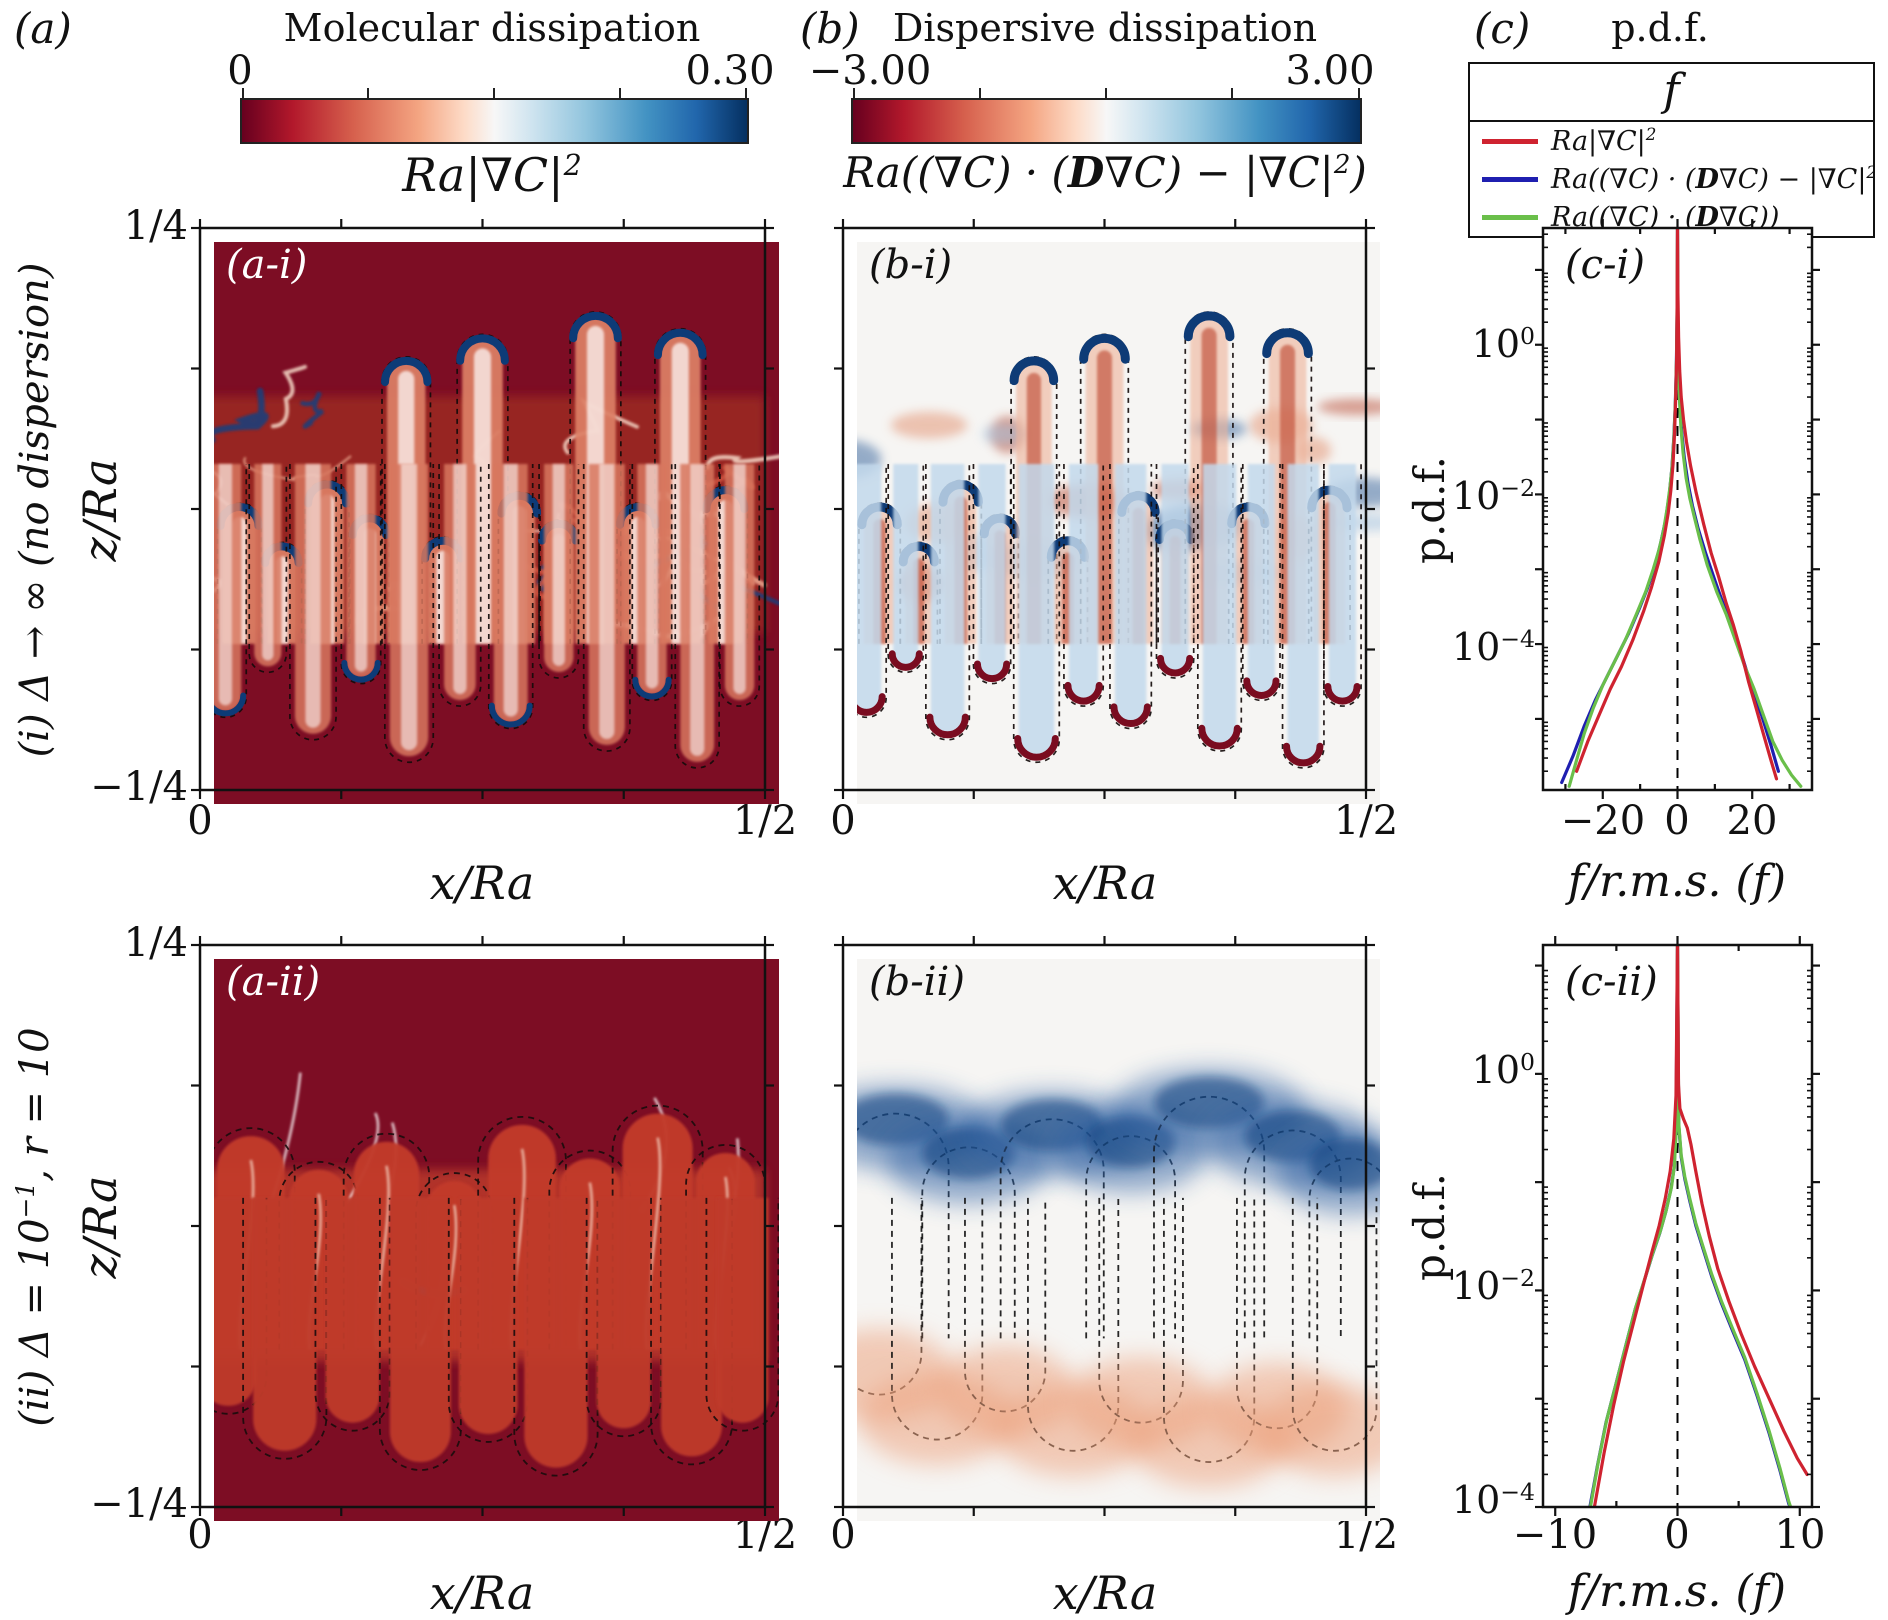 This screenshot has width=1888, height=1620. I want to click on c2-xtick-zero: 0, so click(1677, 1535).